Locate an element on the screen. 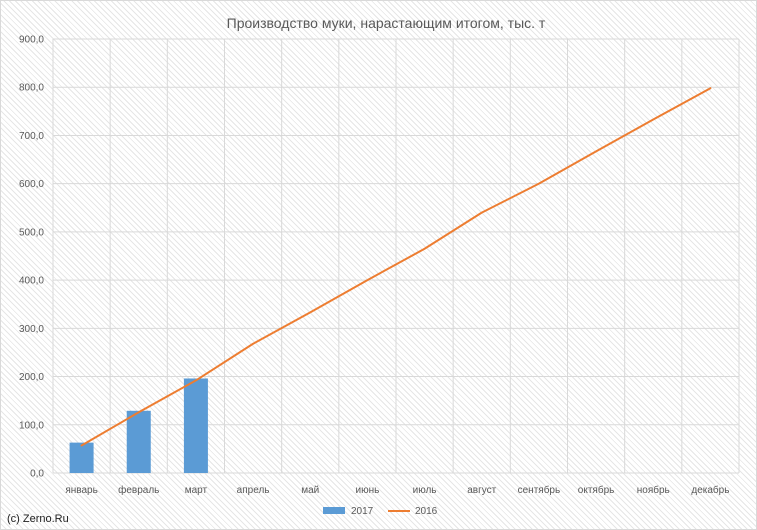  legend-item-2017: 2017 is located at coordinates (348, 511).